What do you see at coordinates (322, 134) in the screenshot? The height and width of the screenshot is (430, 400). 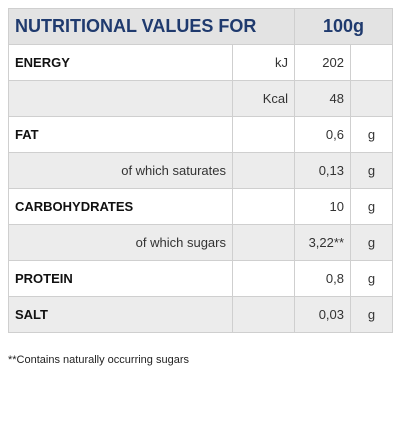 I see `nutrient-value: 0,6` at bounding box center [322, 134].